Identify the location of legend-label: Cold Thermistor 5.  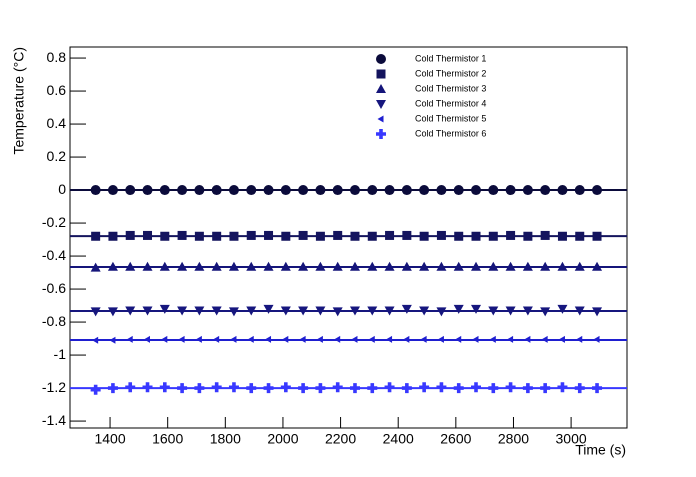
(450, 118).